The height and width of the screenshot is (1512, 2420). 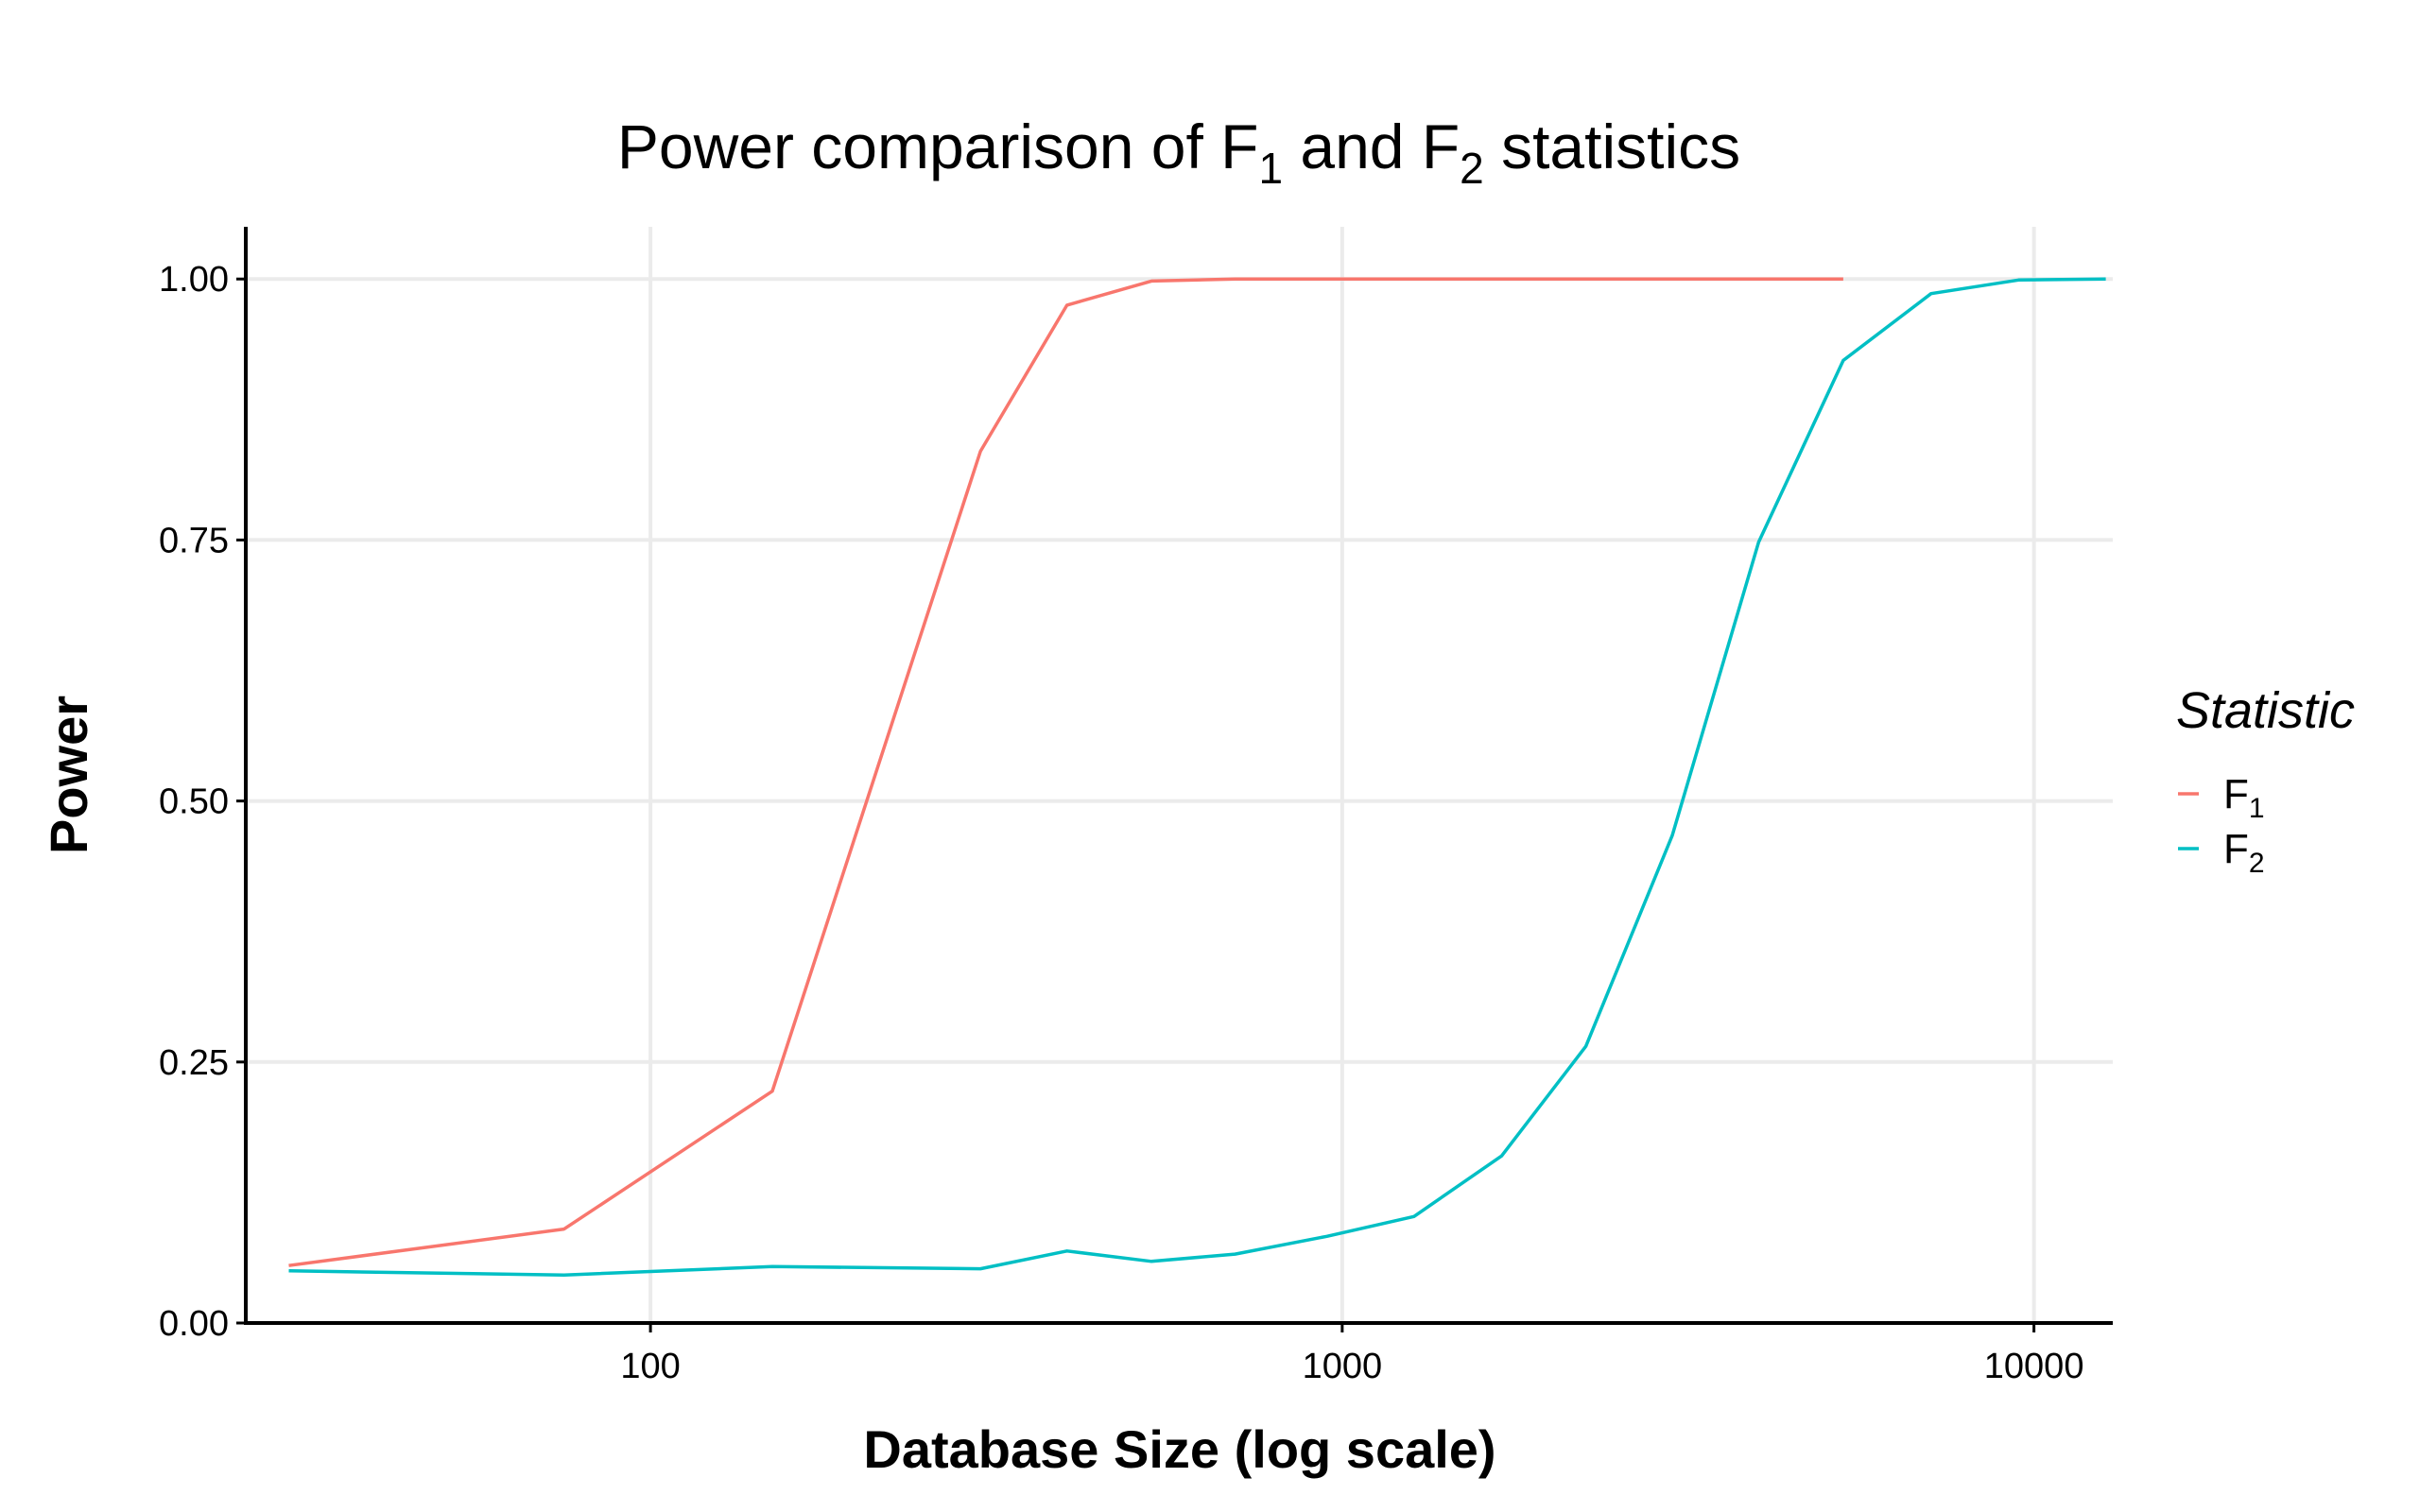 I want to click on legend-label: F2, so click(x=2244, y=852).